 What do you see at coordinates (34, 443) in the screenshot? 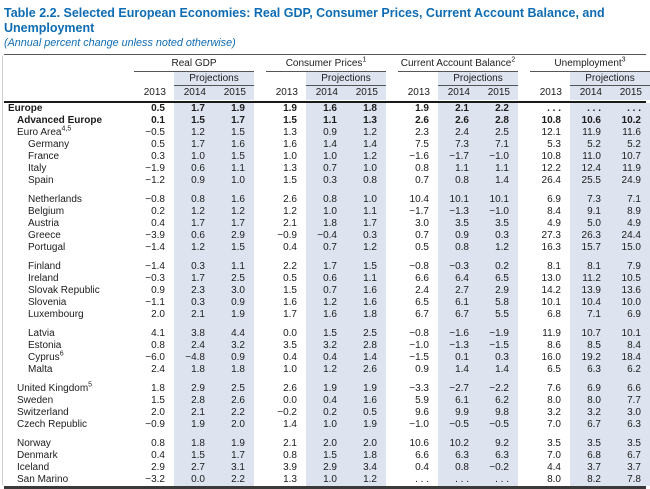
I see `row-label: Norway` at bounding box center [34, 443].